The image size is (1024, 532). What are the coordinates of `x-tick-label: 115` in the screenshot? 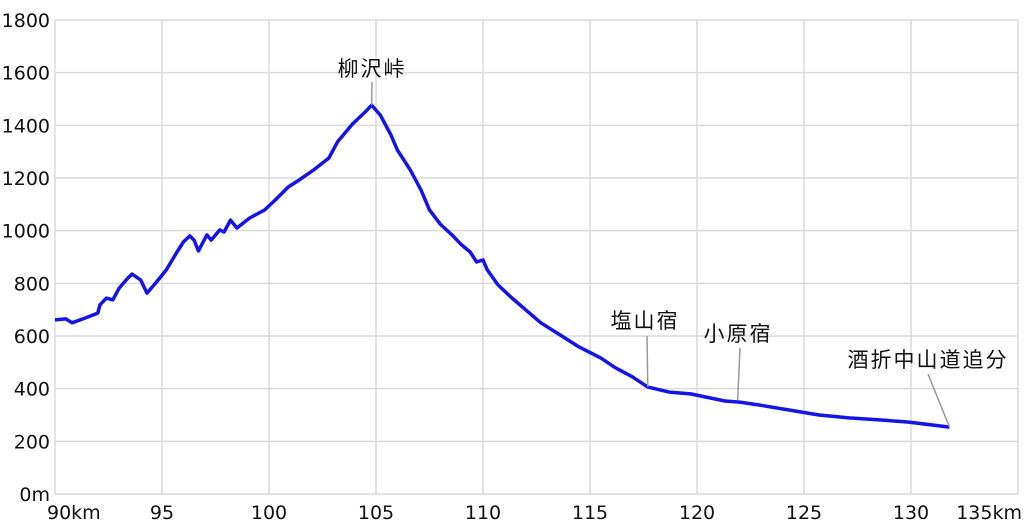 It's located at (590, 513).